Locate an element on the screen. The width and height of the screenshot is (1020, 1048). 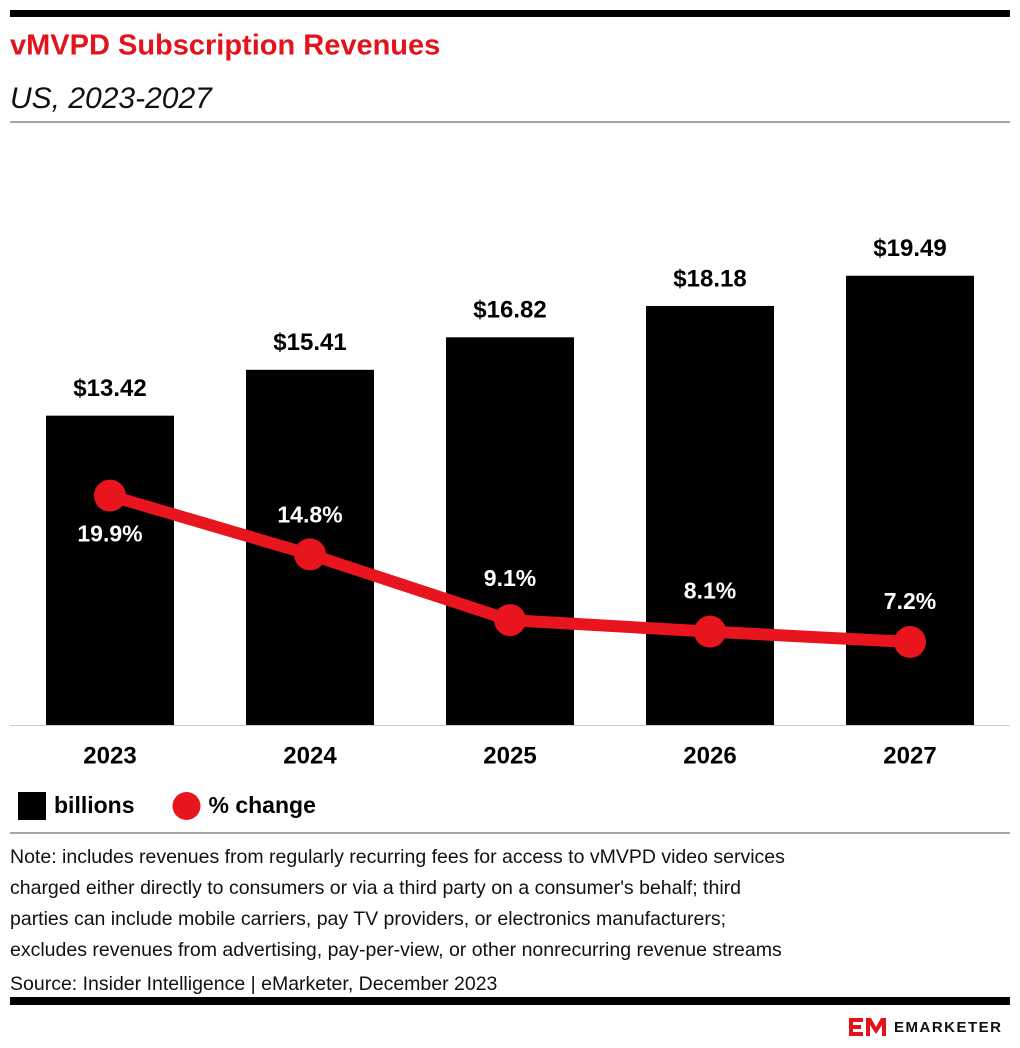
x-tick-label: 2026 is located at coordinates (709, 755).